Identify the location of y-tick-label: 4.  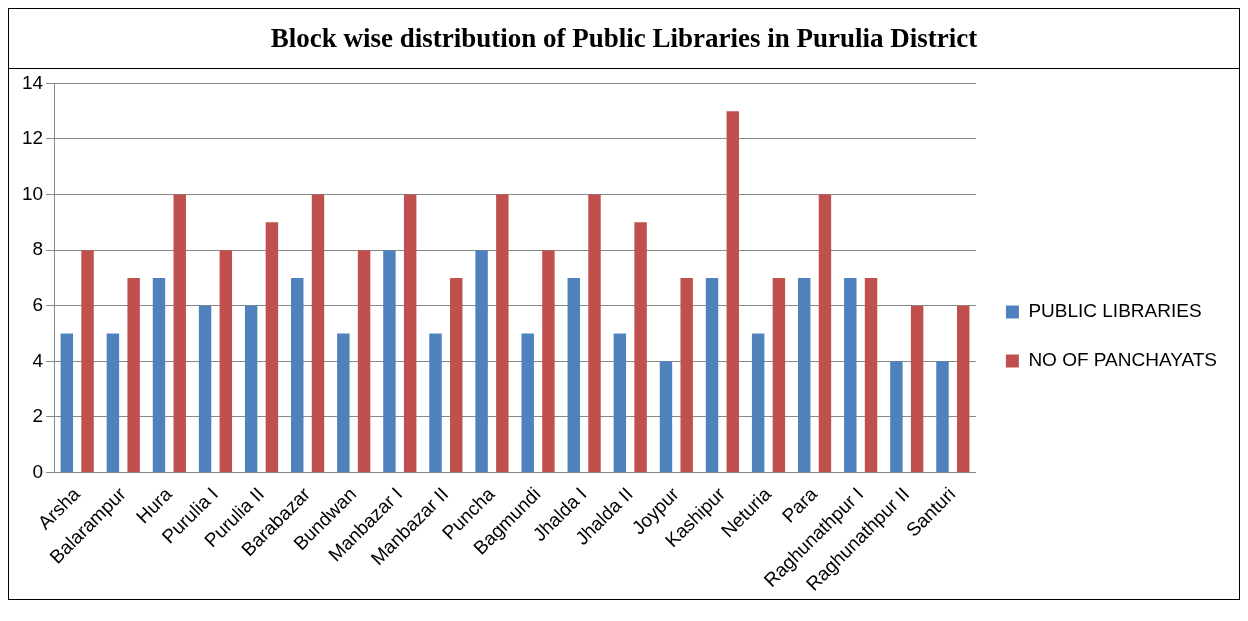
(38, 360).